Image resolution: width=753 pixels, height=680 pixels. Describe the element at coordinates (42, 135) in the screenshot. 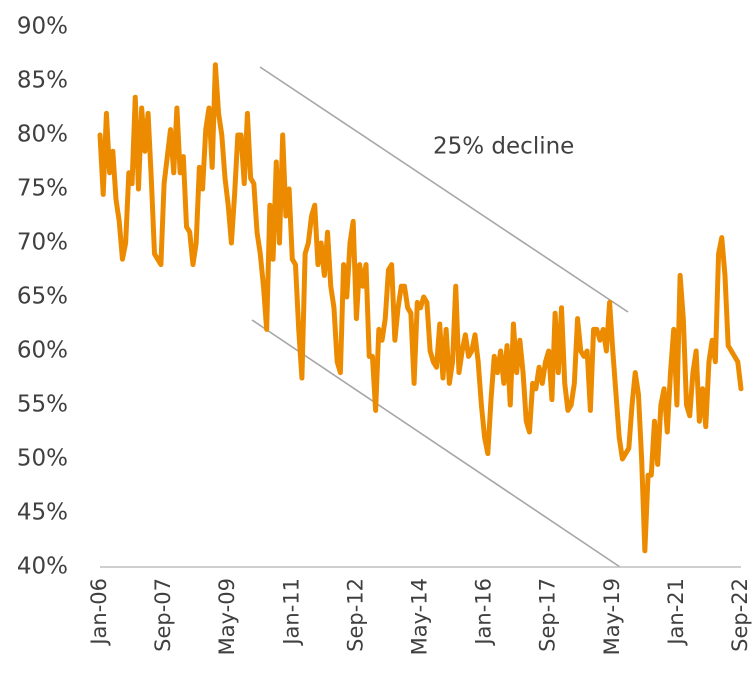

I see `y-tick-label: 80%` at that location.